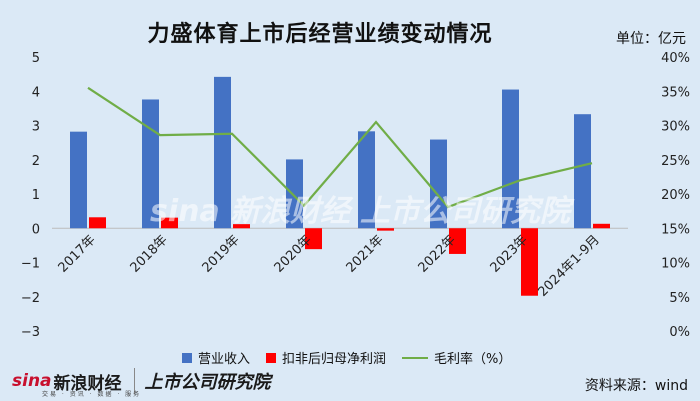 The width and height of the screenshot is (700, 401). Describe the element at coordinates (675, 195) in the screenshot. I see `y-right-tick-label: 20%` at that location.